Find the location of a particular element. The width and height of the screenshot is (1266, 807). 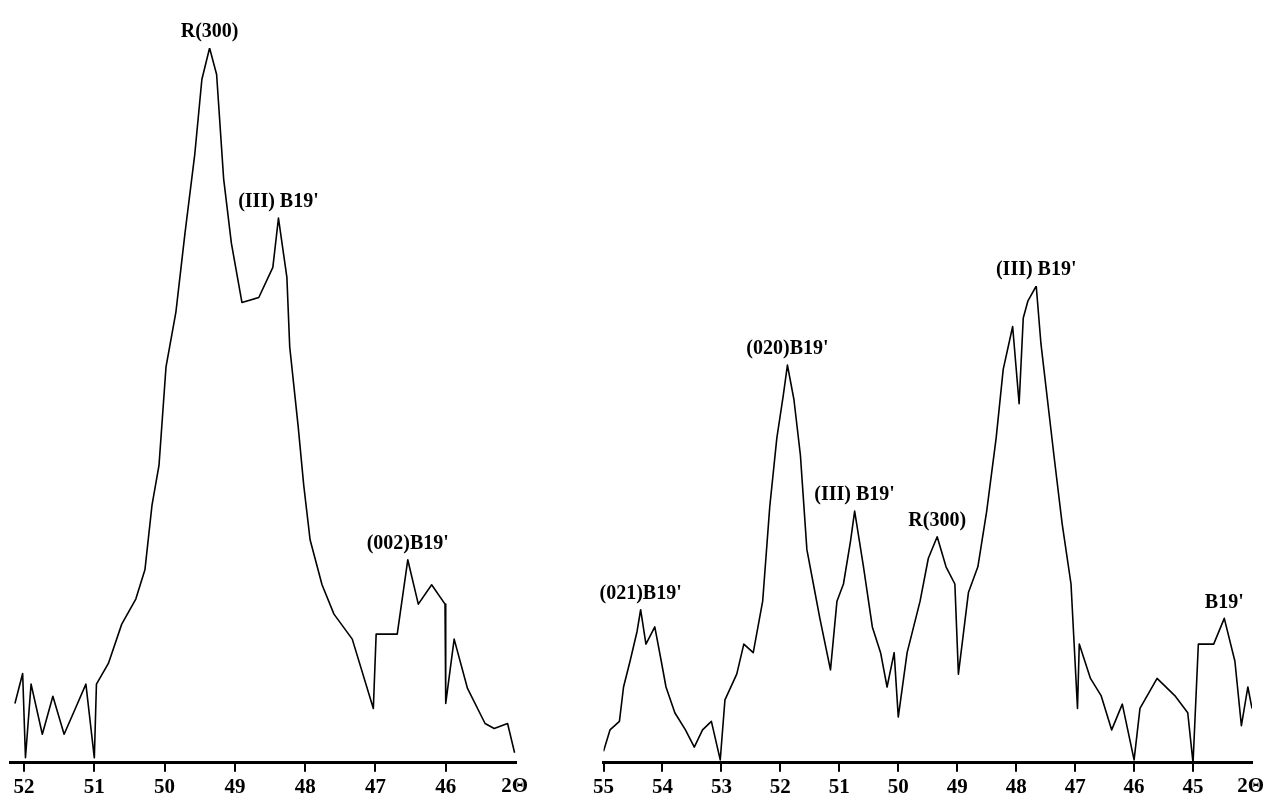

annotation: (002)B19' is located at coordinates (407, 542).